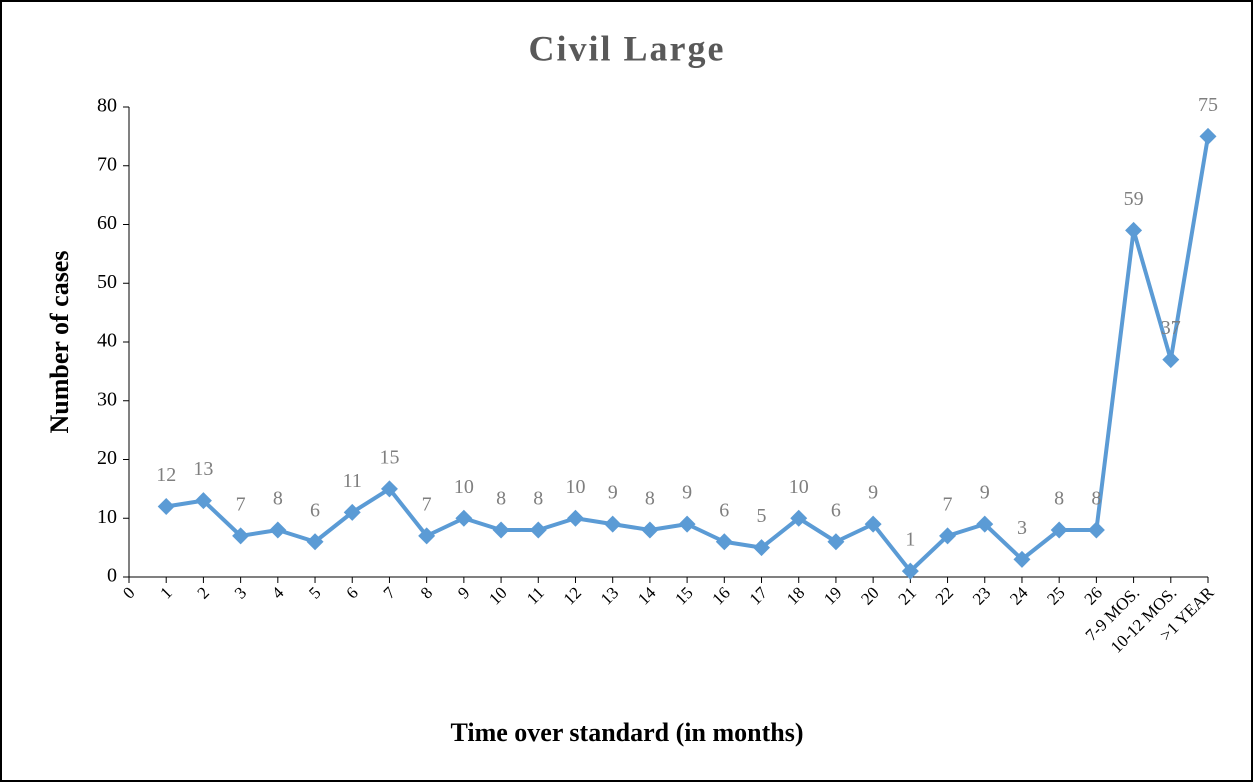  I want to click on data-label: 59, so click(1134, 199).